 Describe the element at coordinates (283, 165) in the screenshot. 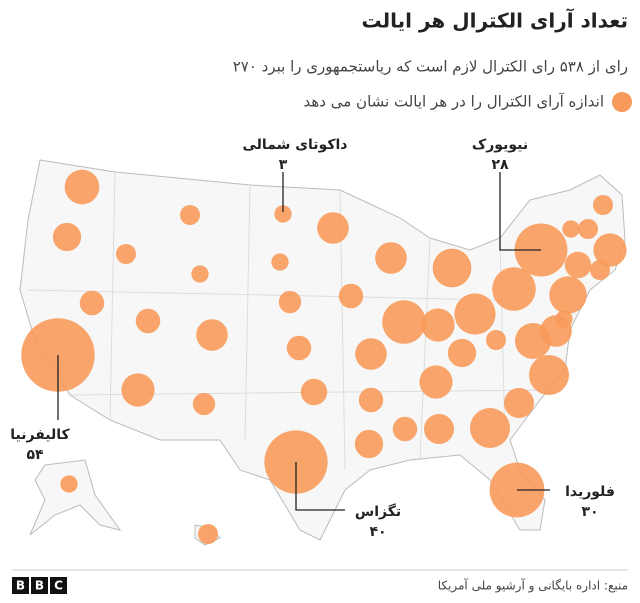

I see `state-value: ۳` at that location.